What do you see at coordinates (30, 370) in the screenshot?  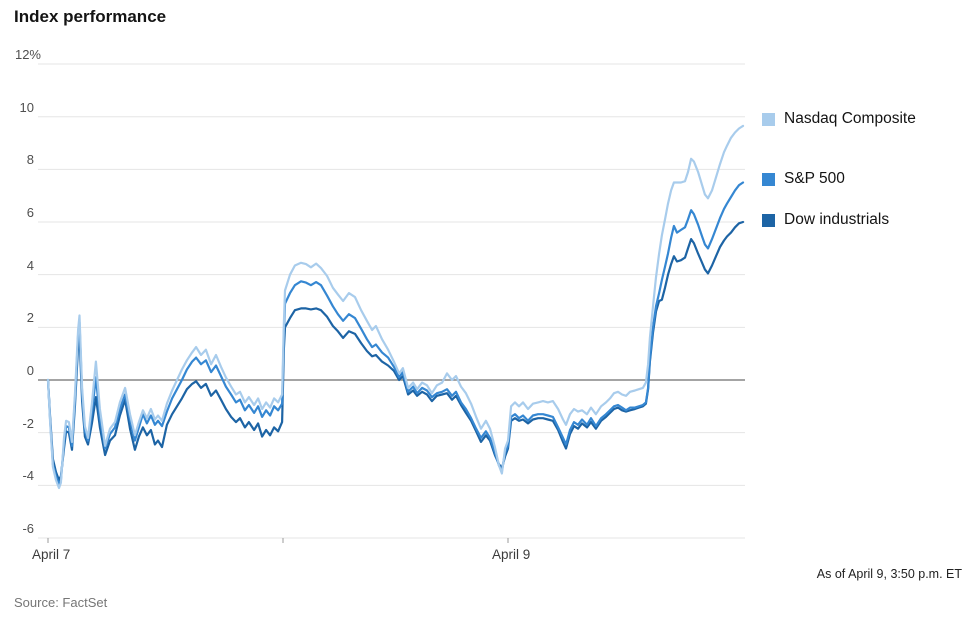 I see `y-tick-label: 0` at bounding box center [30, 370].